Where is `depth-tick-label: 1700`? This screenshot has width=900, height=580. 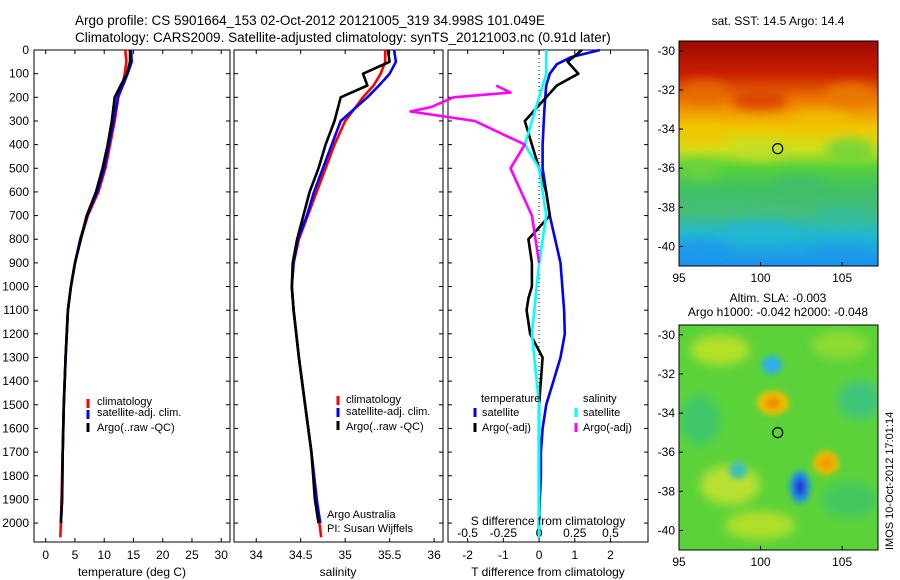 depth-tick-label: 1700 is located at coordinates (15, 452).